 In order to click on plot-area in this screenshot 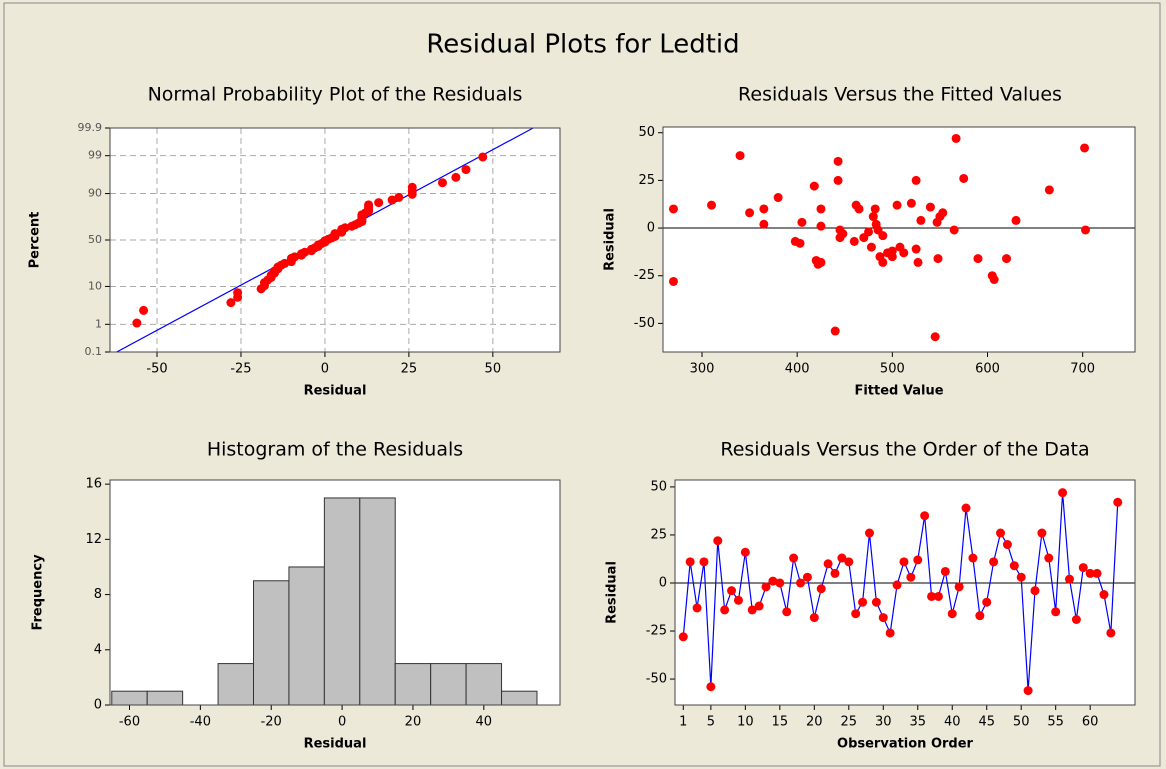, I will do `click(905, 592)`.